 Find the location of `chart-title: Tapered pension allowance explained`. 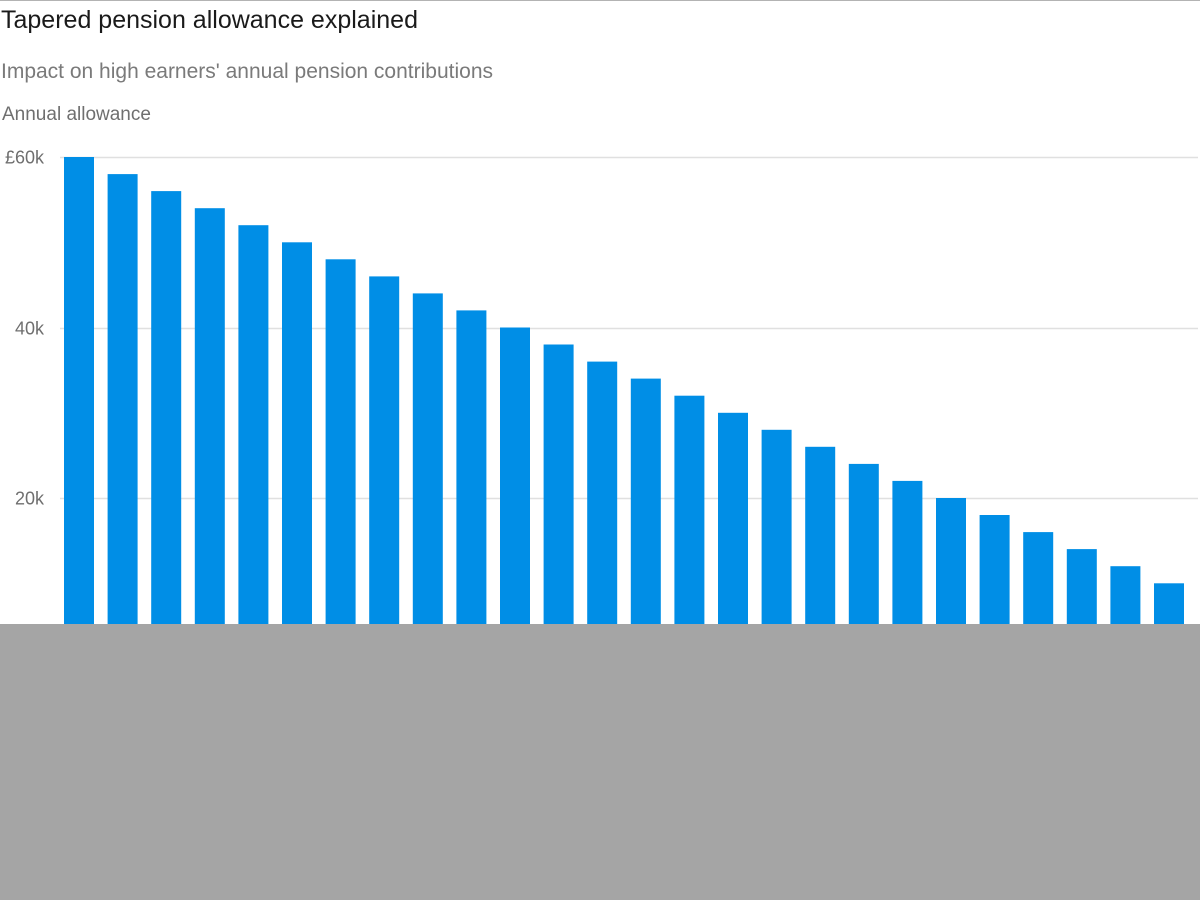

chart-title: Tapered pension allowance explained is located at coordinates (209, 20).